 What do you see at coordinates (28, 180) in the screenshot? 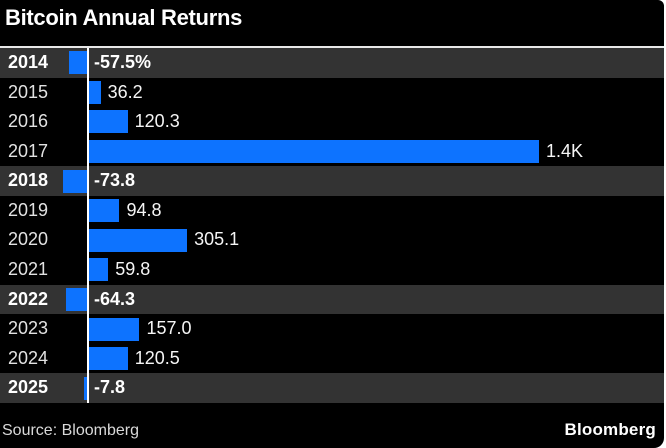
I see `year-label: 2018` at bounding box center [28, 180].